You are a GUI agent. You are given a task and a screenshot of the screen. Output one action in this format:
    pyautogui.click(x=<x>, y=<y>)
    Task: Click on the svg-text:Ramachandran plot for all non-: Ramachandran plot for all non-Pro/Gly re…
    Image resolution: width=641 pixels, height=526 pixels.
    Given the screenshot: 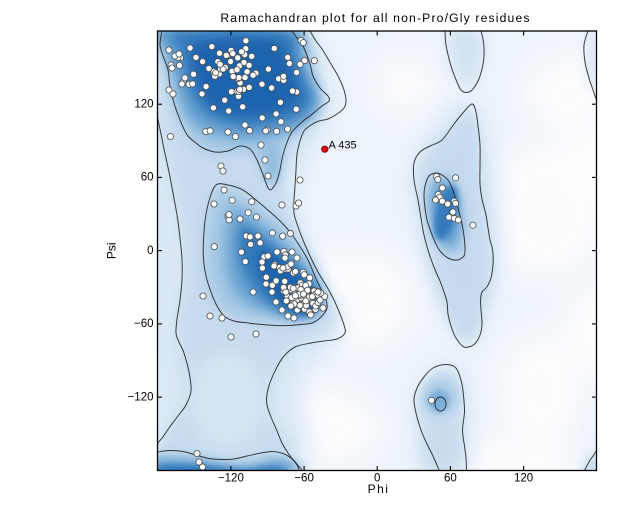 What is the action you would take?
    pyautogui.click(x=375, y=18)
    